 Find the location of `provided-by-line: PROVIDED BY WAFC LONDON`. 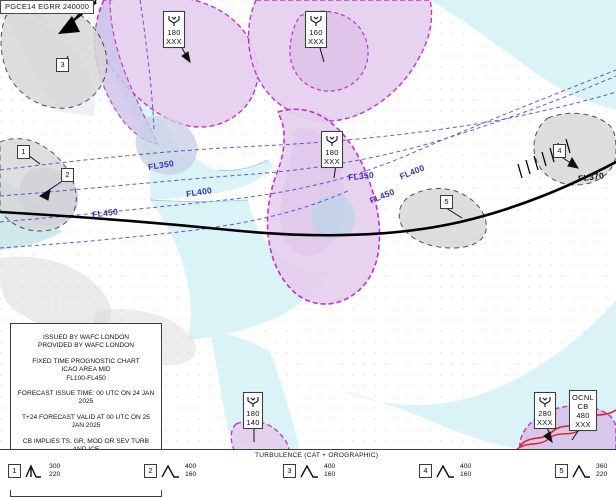

provided-by-line: PROVIDED BY WAFC LONDON is located at coordinates (86, 346).